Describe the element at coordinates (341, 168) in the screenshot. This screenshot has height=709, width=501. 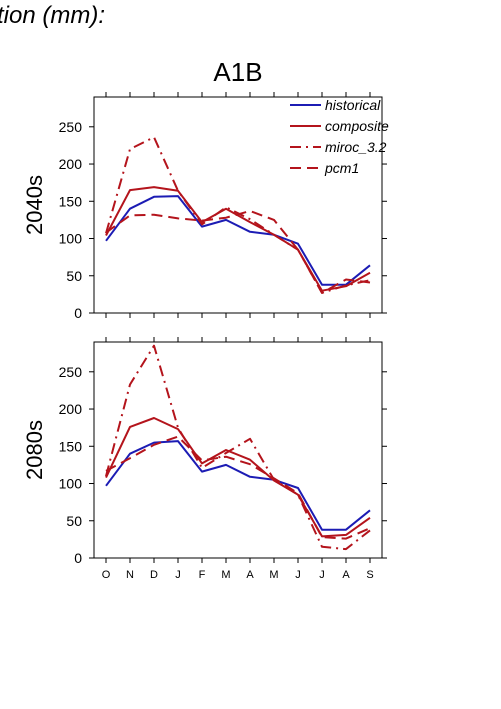
I see `legend-label: pcm1` at that location.